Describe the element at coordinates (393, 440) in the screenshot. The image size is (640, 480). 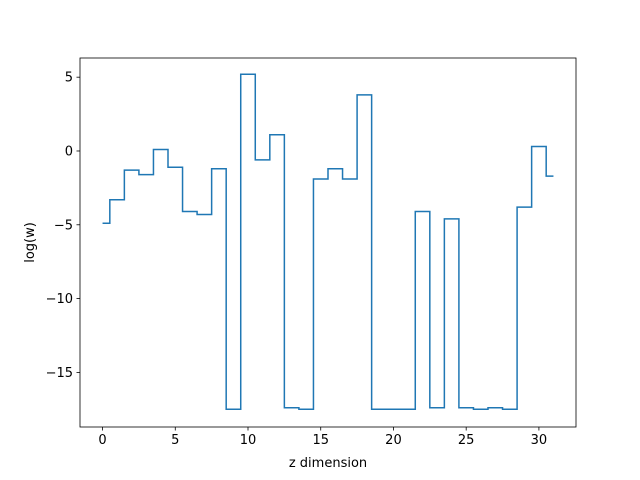
I see `x-tick-label: 20` at that location.